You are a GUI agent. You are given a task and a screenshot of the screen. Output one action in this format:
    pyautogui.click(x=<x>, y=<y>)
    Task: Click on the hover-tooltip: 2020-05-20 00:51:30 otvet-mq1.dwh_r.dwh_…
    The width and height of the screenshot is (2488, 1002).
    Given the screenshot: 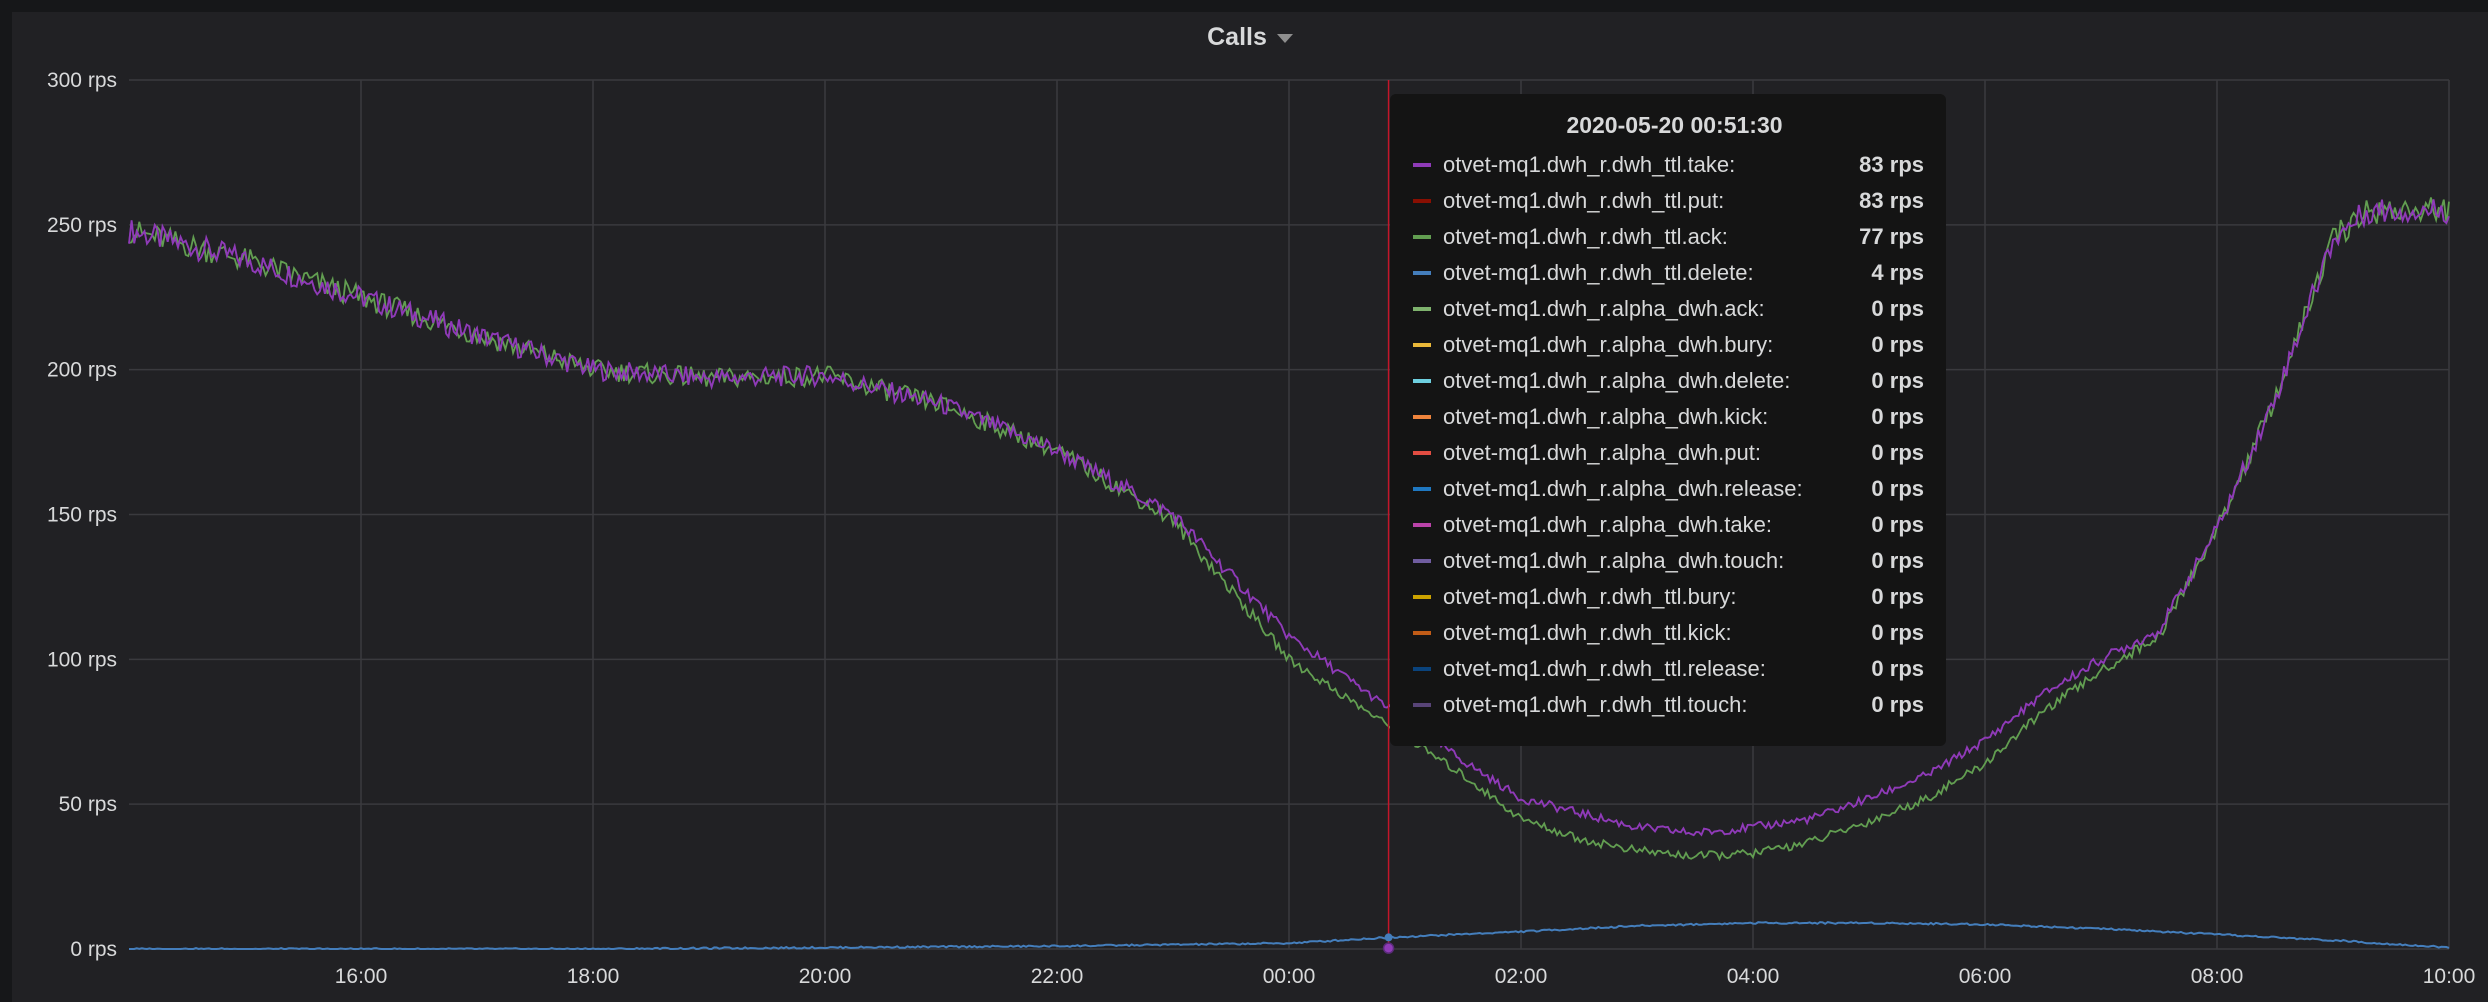 What is the action you would take?
    pyautogui.click(x=1668, y=420)
    